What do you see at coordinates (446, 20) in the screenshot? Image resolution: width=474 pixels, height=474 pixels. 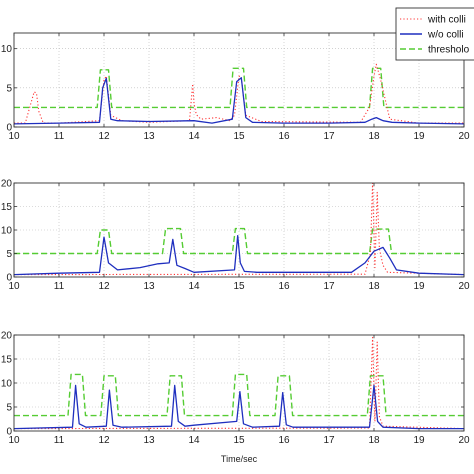 I see `legend-label: with colli` at bounding box center [446, 20].